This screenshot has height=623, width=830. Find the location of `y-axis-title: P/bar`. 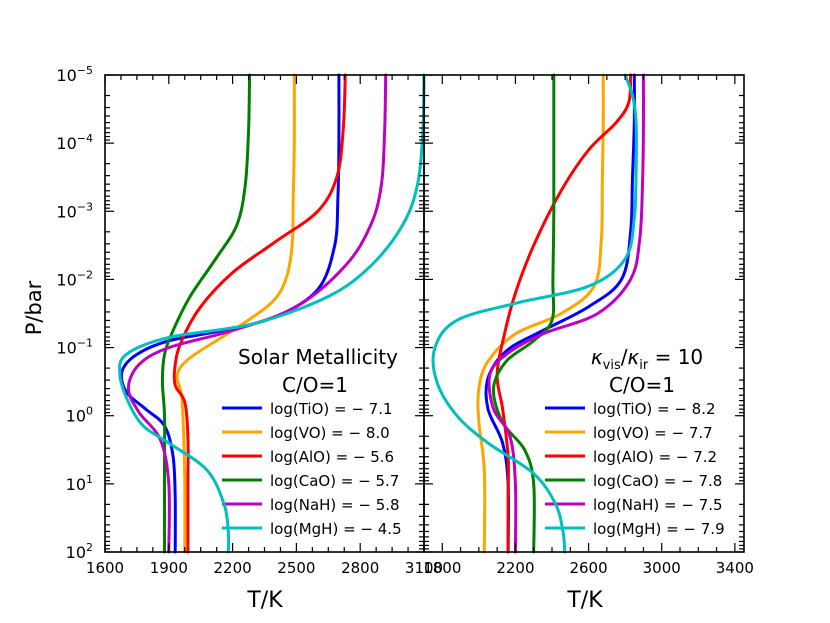

y-axis-title: P/bar is located at coordinates (34, 307).